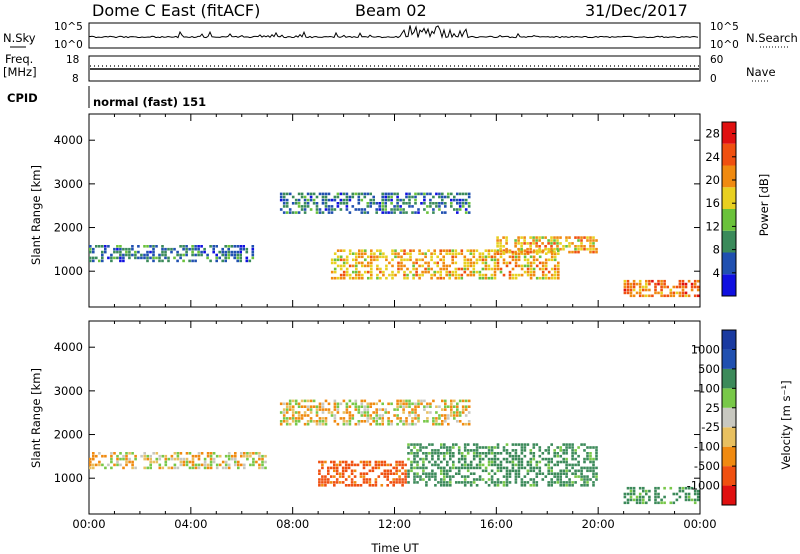 This screenshot has width=800, height=554. Describe the element at coordinates (764, 205) in the screenshot. I see `power-cbar-label: Power [dB]` at that location.